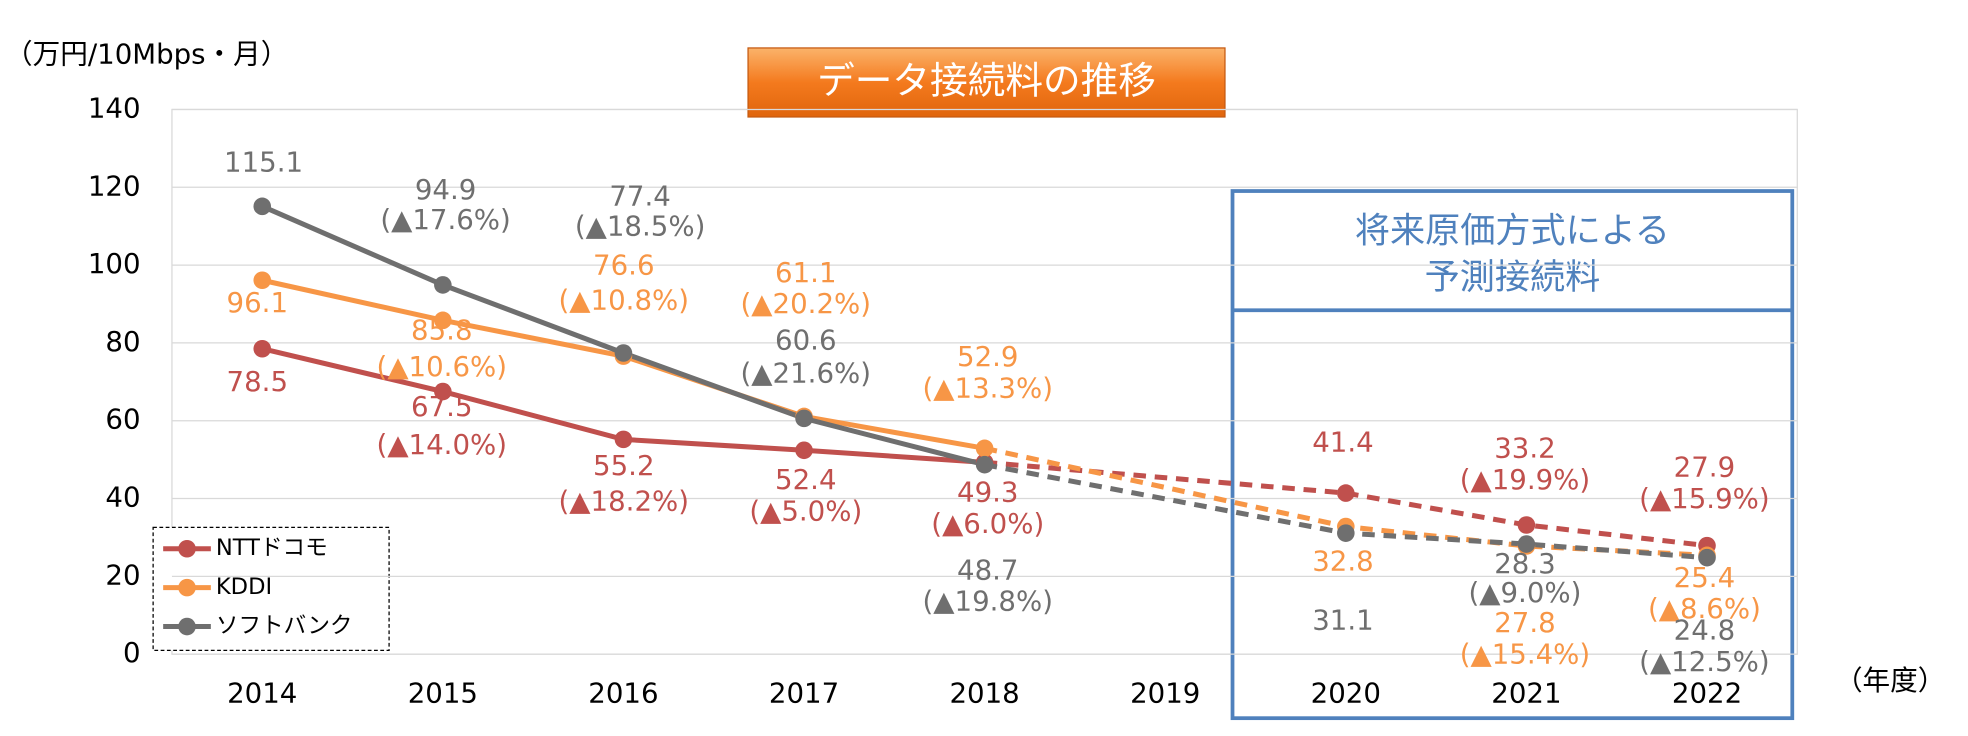  I want to click on value-label: 85.8, so click(441, 330).